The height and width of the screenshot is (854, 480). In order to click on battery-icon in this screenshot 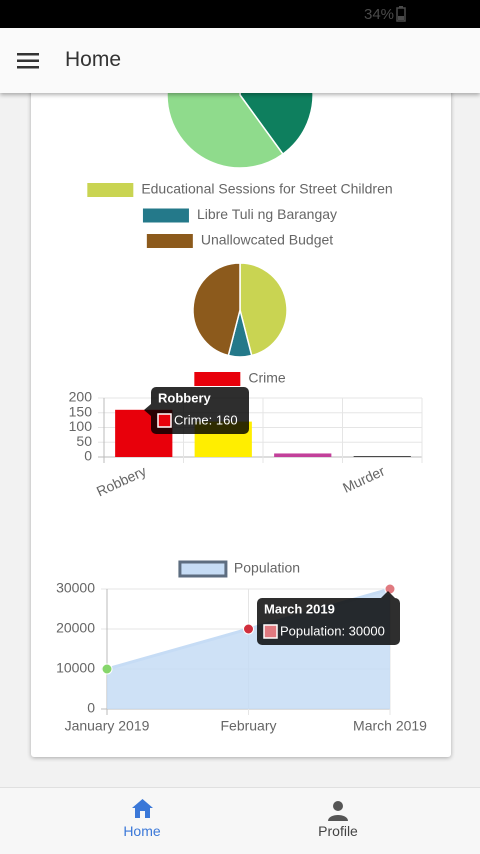, I will do `click(401, 14)`.